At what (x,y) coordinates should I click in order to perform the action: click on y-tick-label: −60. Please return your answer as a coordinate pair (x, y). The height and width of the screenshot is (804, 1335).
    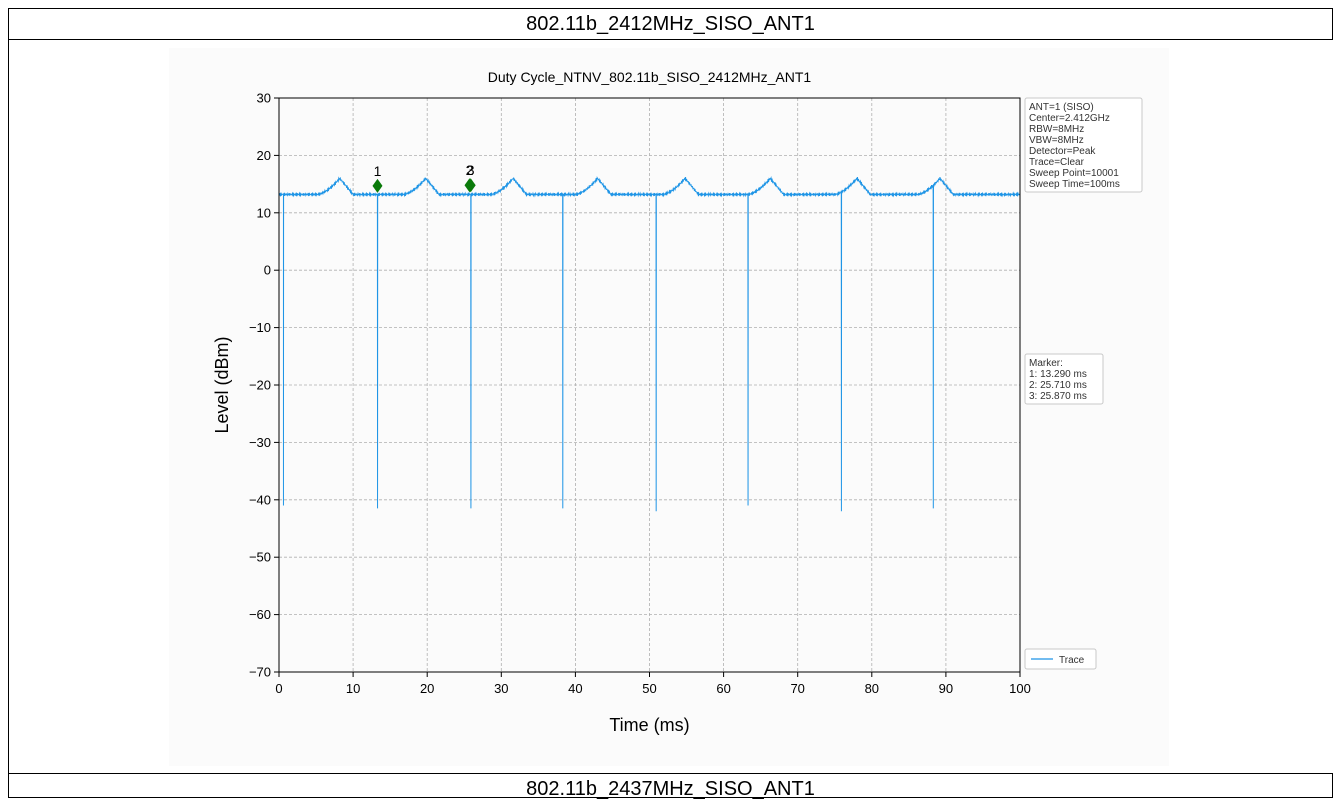
    Looking at the image, I should click on (260, 614).